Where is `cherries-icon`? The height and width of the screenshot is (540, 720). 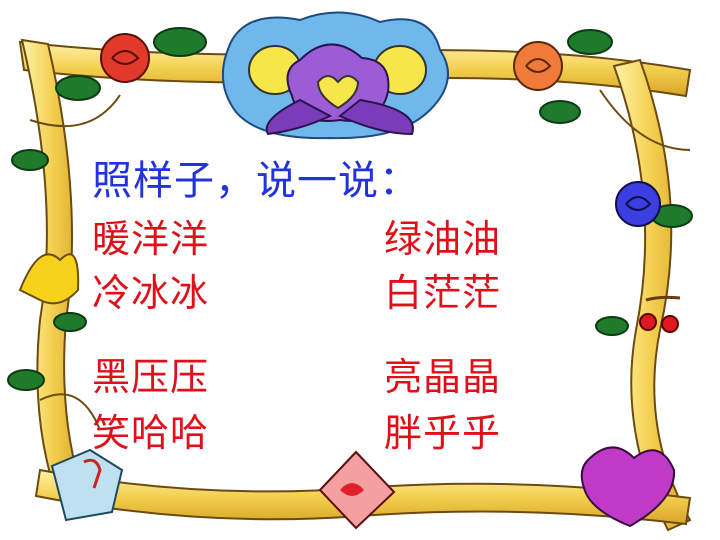
cherries-icon is located at coordinates (660, 314).